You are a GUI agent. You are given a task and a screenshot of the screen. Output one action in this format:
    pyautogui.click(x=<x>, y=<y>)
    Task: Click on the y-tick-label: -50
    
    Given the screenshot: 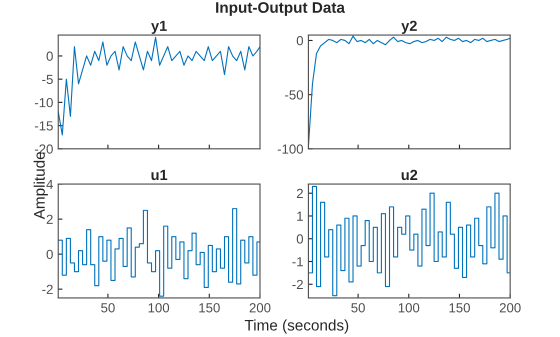 What is the action you would take?
    pyautogui.click(x=294, y=95)
    